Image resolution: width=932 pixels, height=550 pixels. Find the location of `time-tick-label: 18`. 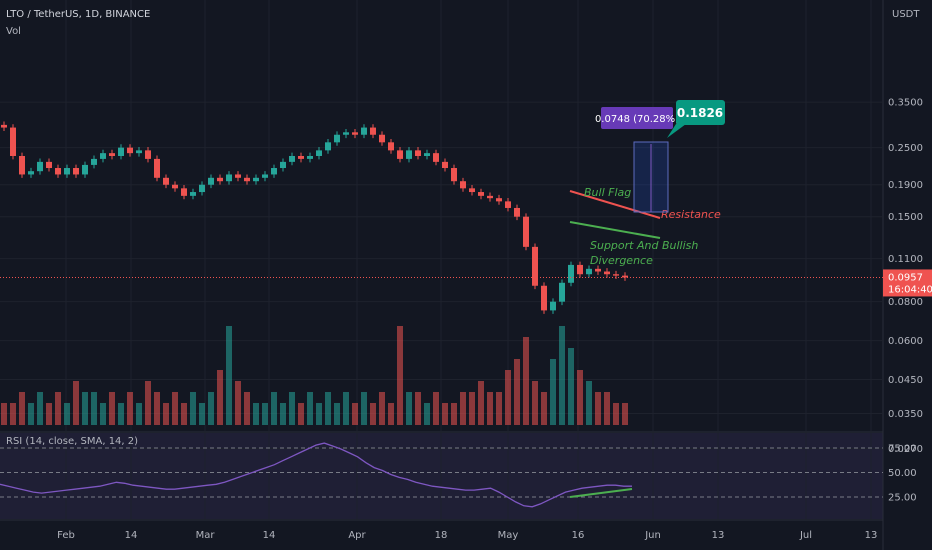

time-tick-label: 18 is located at coordinates (441, 535).